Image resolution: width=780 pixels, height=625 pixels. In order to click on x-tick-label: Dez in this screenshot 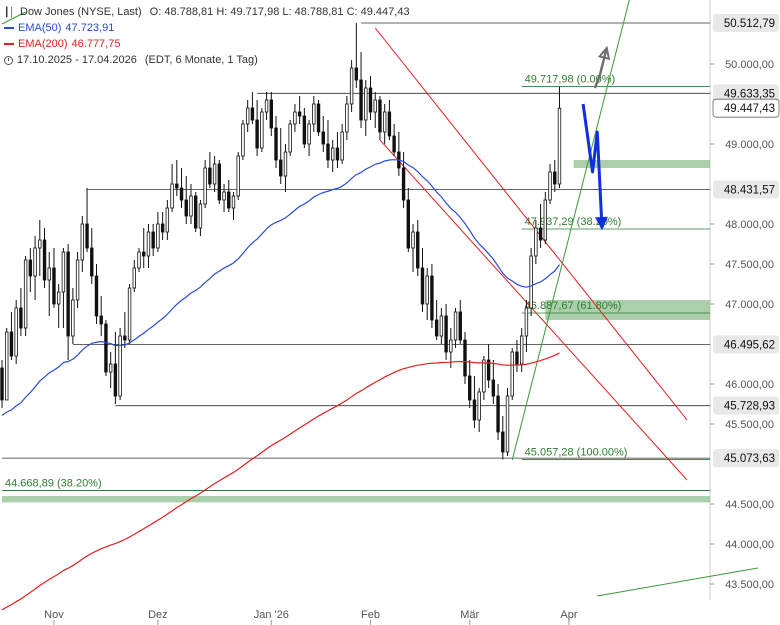, I will do `click(158, 615)`.